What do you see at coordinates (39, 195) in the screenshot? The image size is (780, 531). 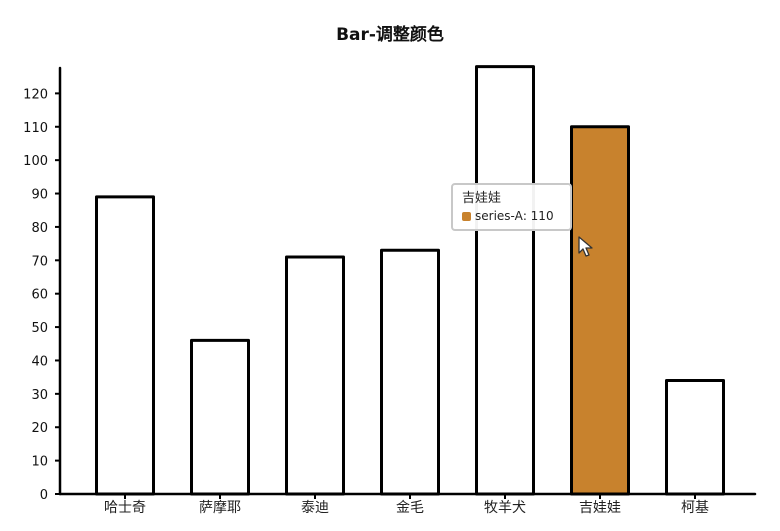 I see `y-tick-label: 90` at bounding box center [39, 195].